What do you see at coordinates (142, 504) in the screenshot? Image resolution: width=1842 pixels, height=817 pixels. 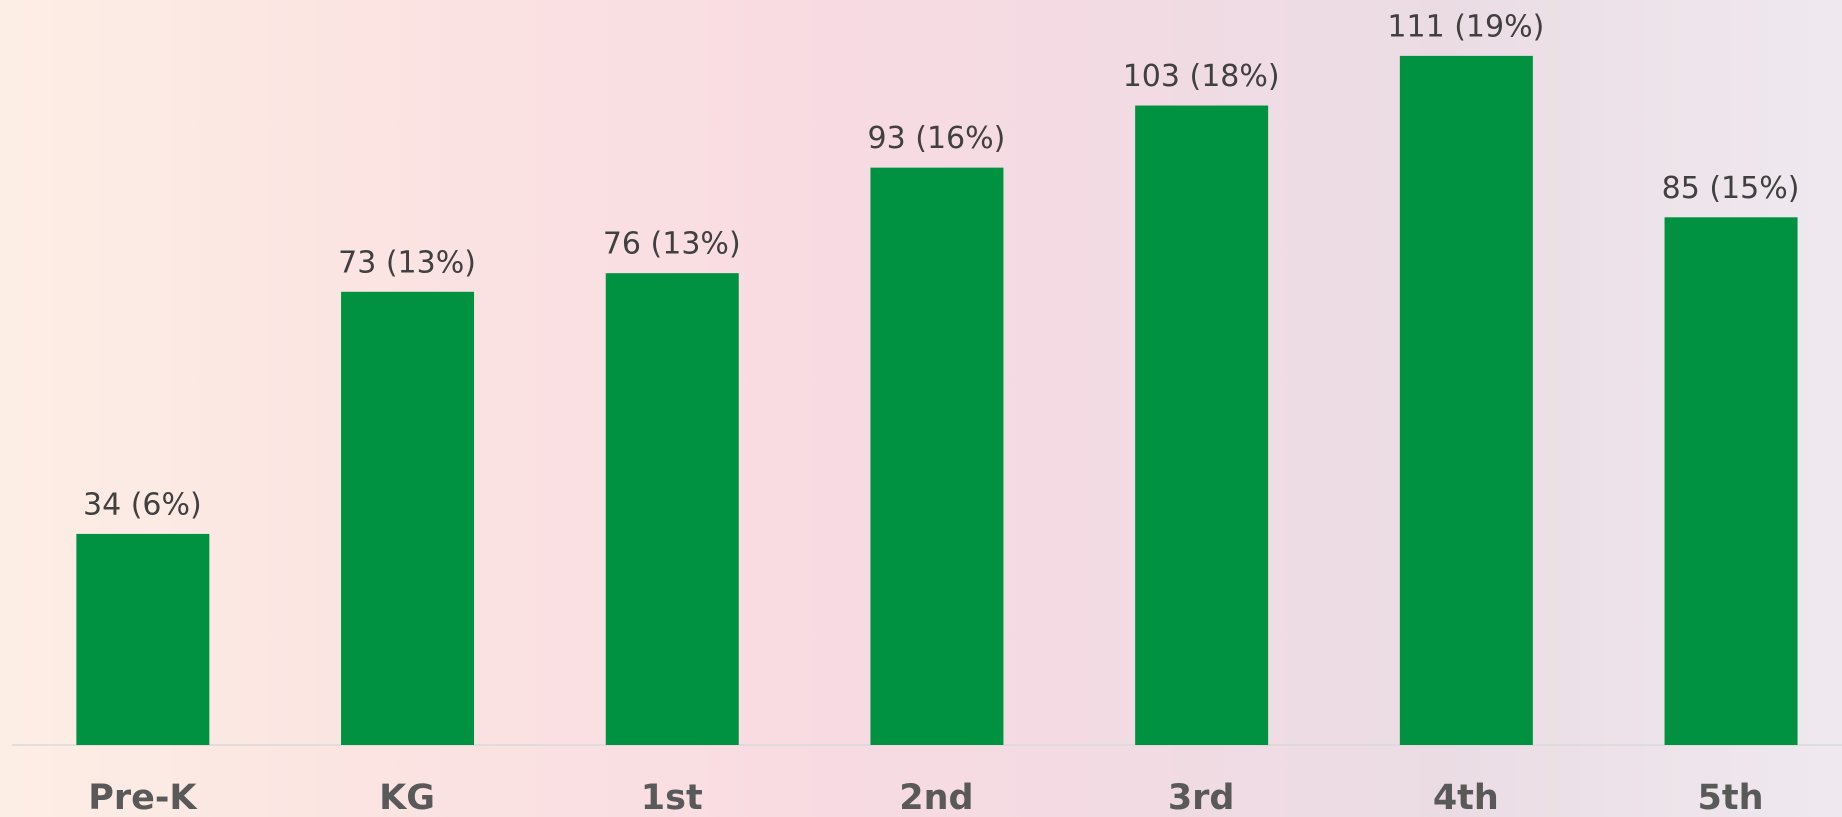 I see `value-label: 34 (6%)` at bounding box center [142, 504].